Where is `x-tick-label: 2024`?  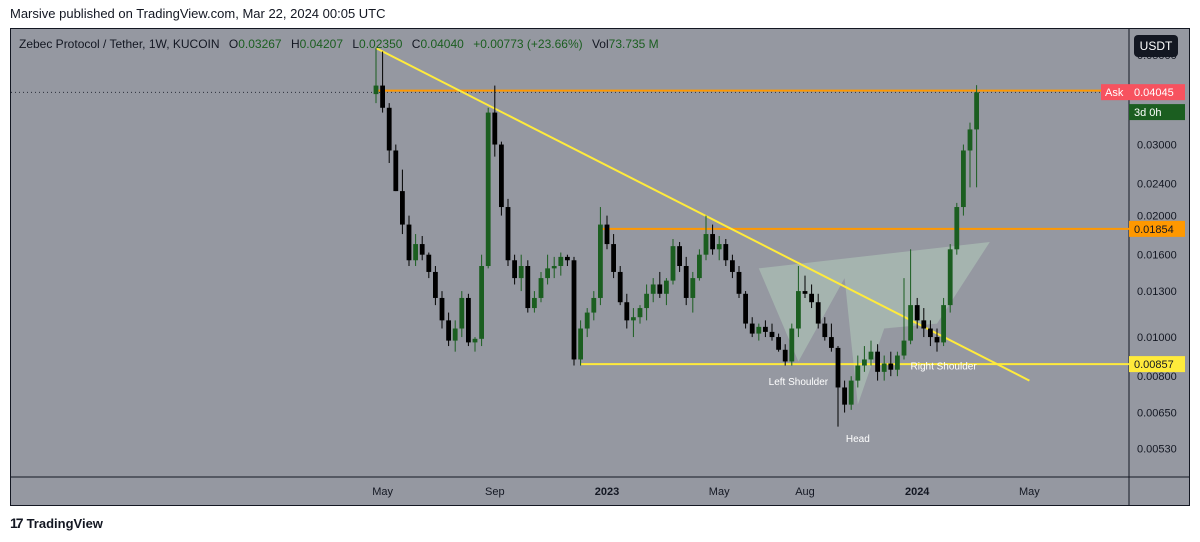 x-tick-label: 2024 is located at coordinates (917, 492).